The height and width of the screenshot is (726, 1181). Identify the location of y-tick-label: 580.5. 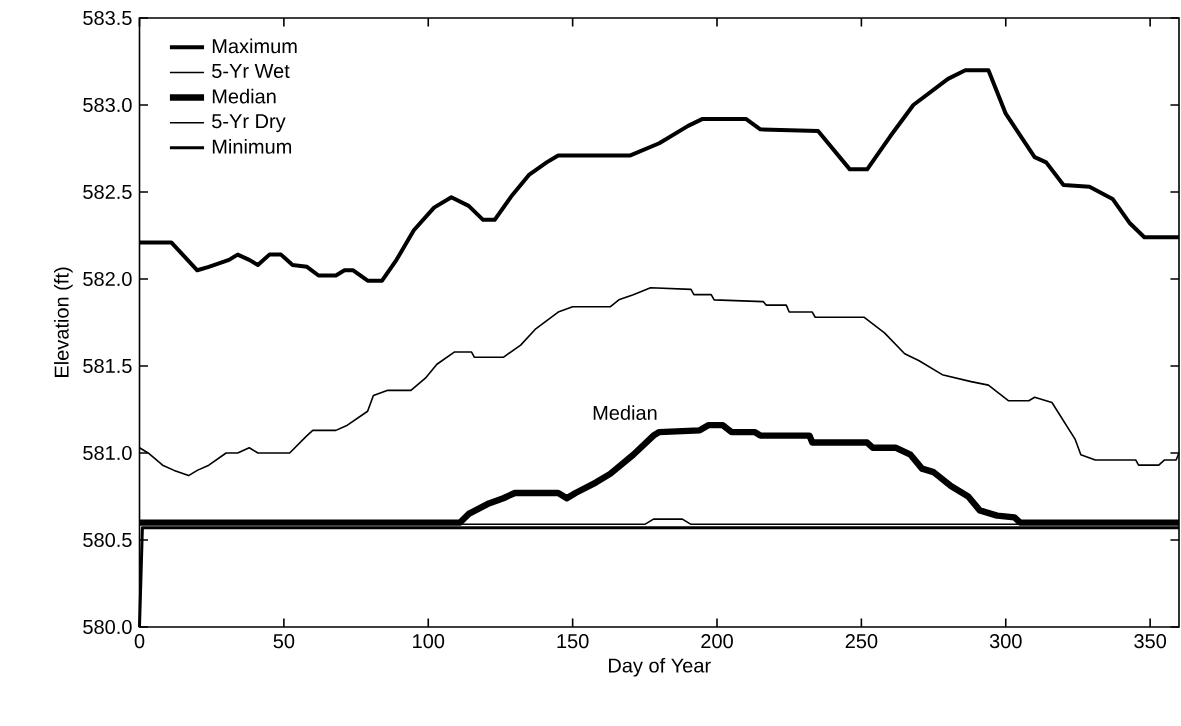
(107, 540).